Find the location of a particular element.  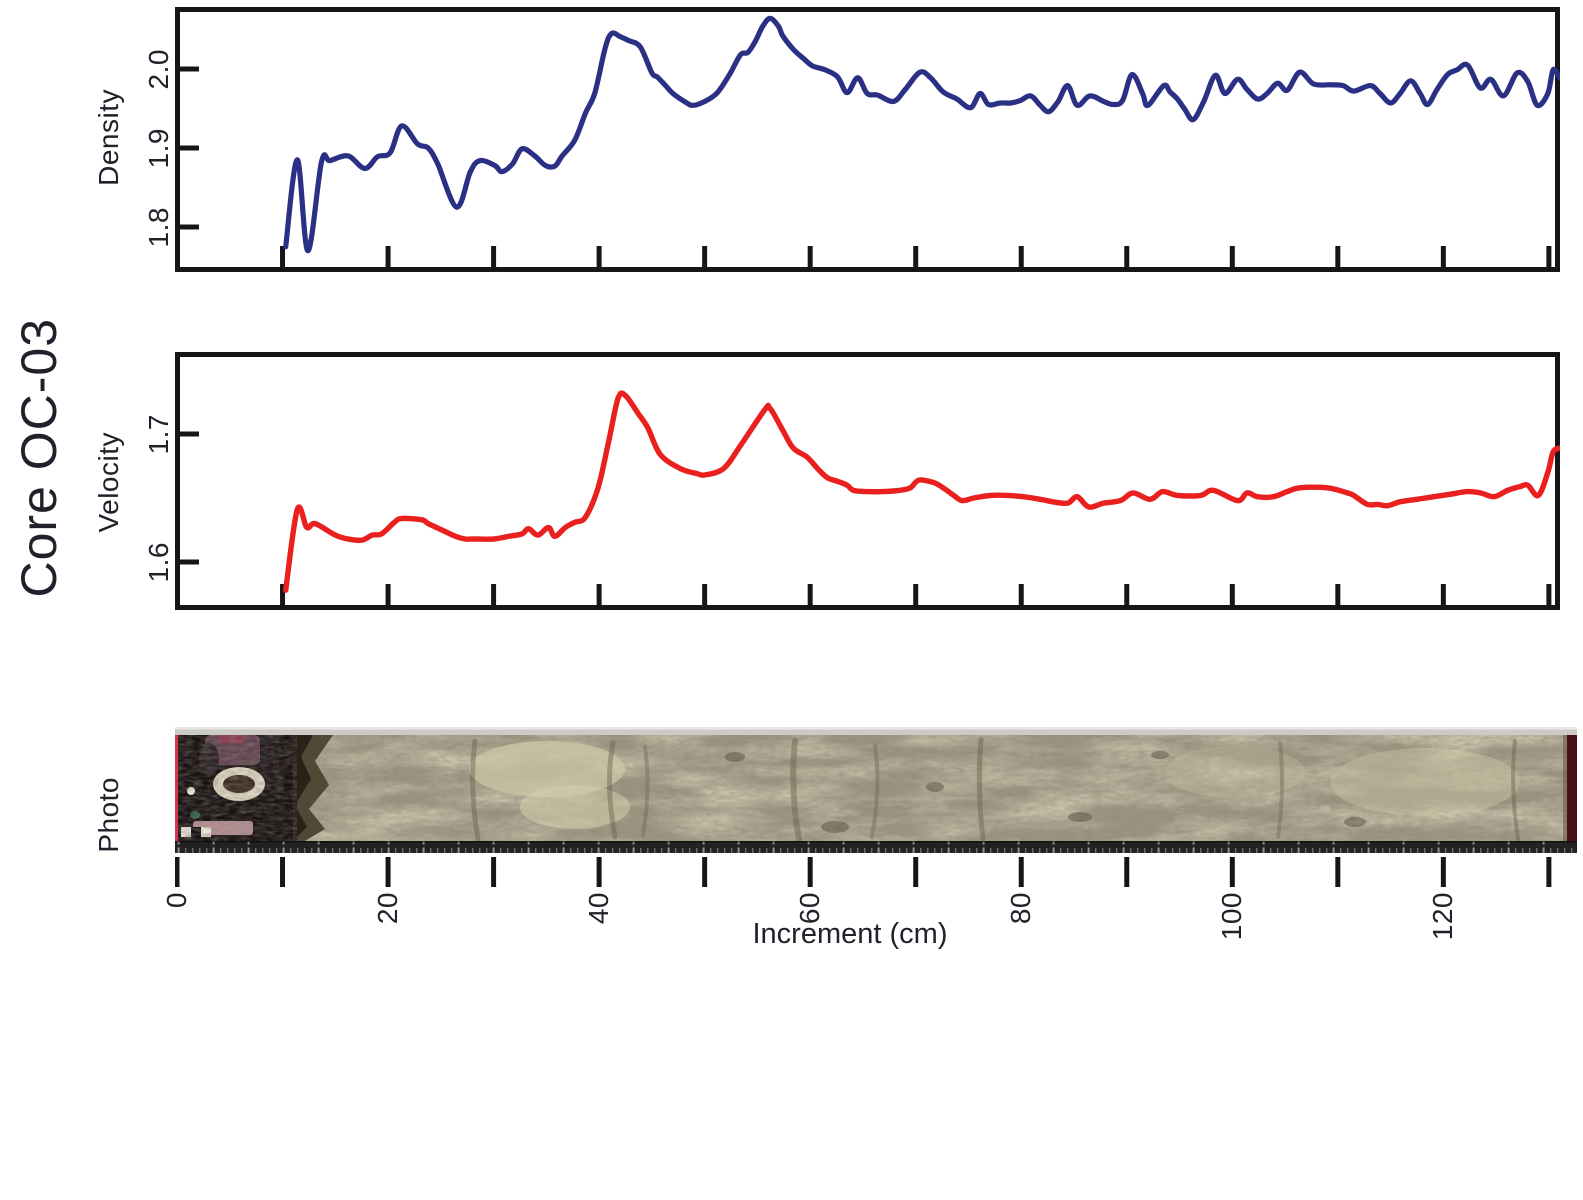

figure-title: Core OC-03 is located at coordinates (39, 458).